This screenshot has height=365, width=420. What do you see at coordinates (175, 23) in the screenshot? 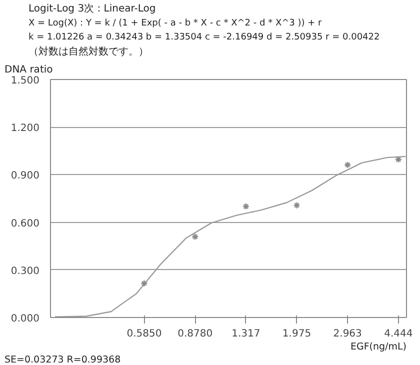
I see `text: X = Log(X) : Y = k / (1 + Exp( - a - b * X - c * X^2 - d * X^3 )) + r` at bounding box center [175, 23].